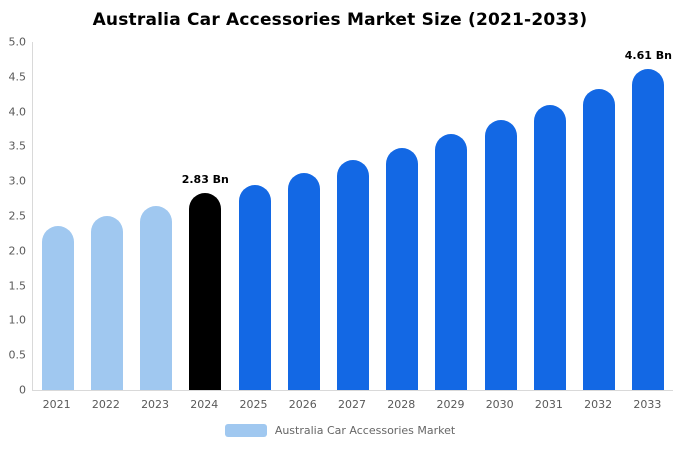  I want to click on legend: Australia Car Accessories Market, so click(340, 430).